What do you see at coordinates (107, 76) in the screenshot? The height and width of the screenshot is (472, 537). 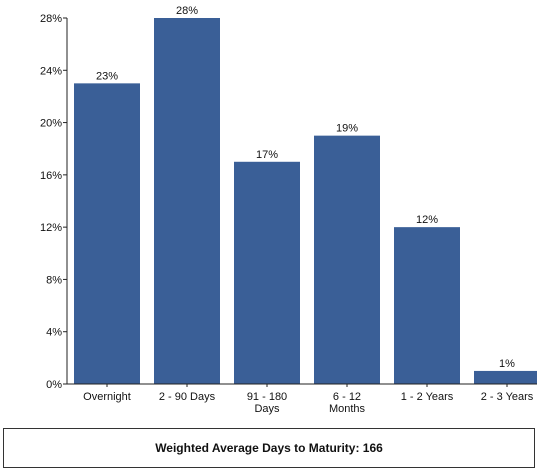 I see `bar-value-label: 23%` at bounding box center [107, 76].